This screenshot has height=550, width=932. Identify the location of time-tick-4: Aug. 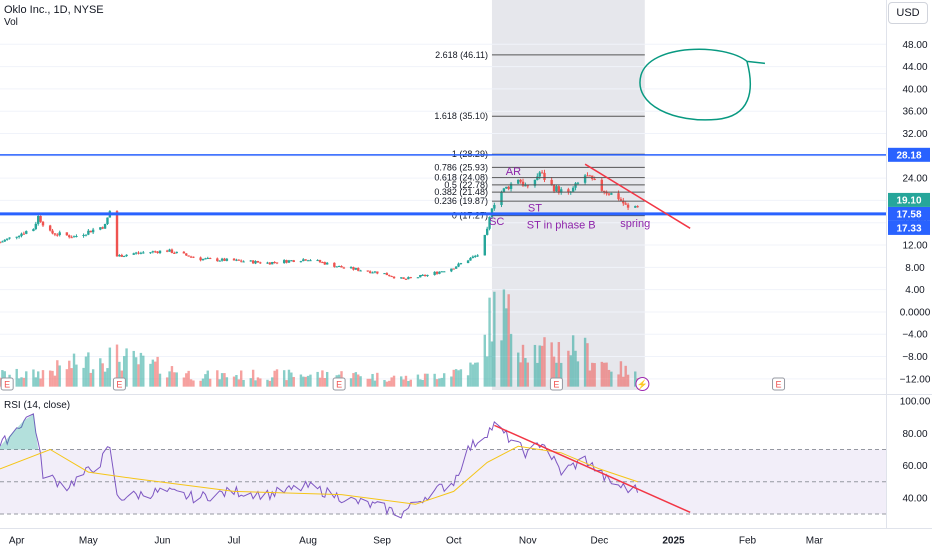
(308, 541).